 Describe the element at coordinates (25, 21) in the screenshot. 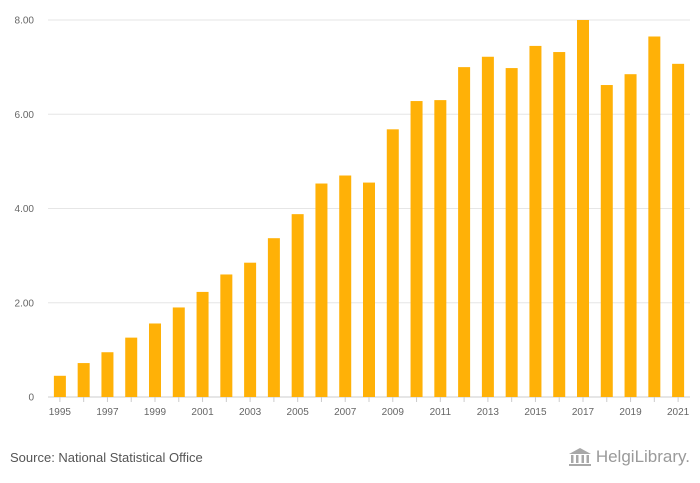

I see `y-tick-label: 8.00` at that location.